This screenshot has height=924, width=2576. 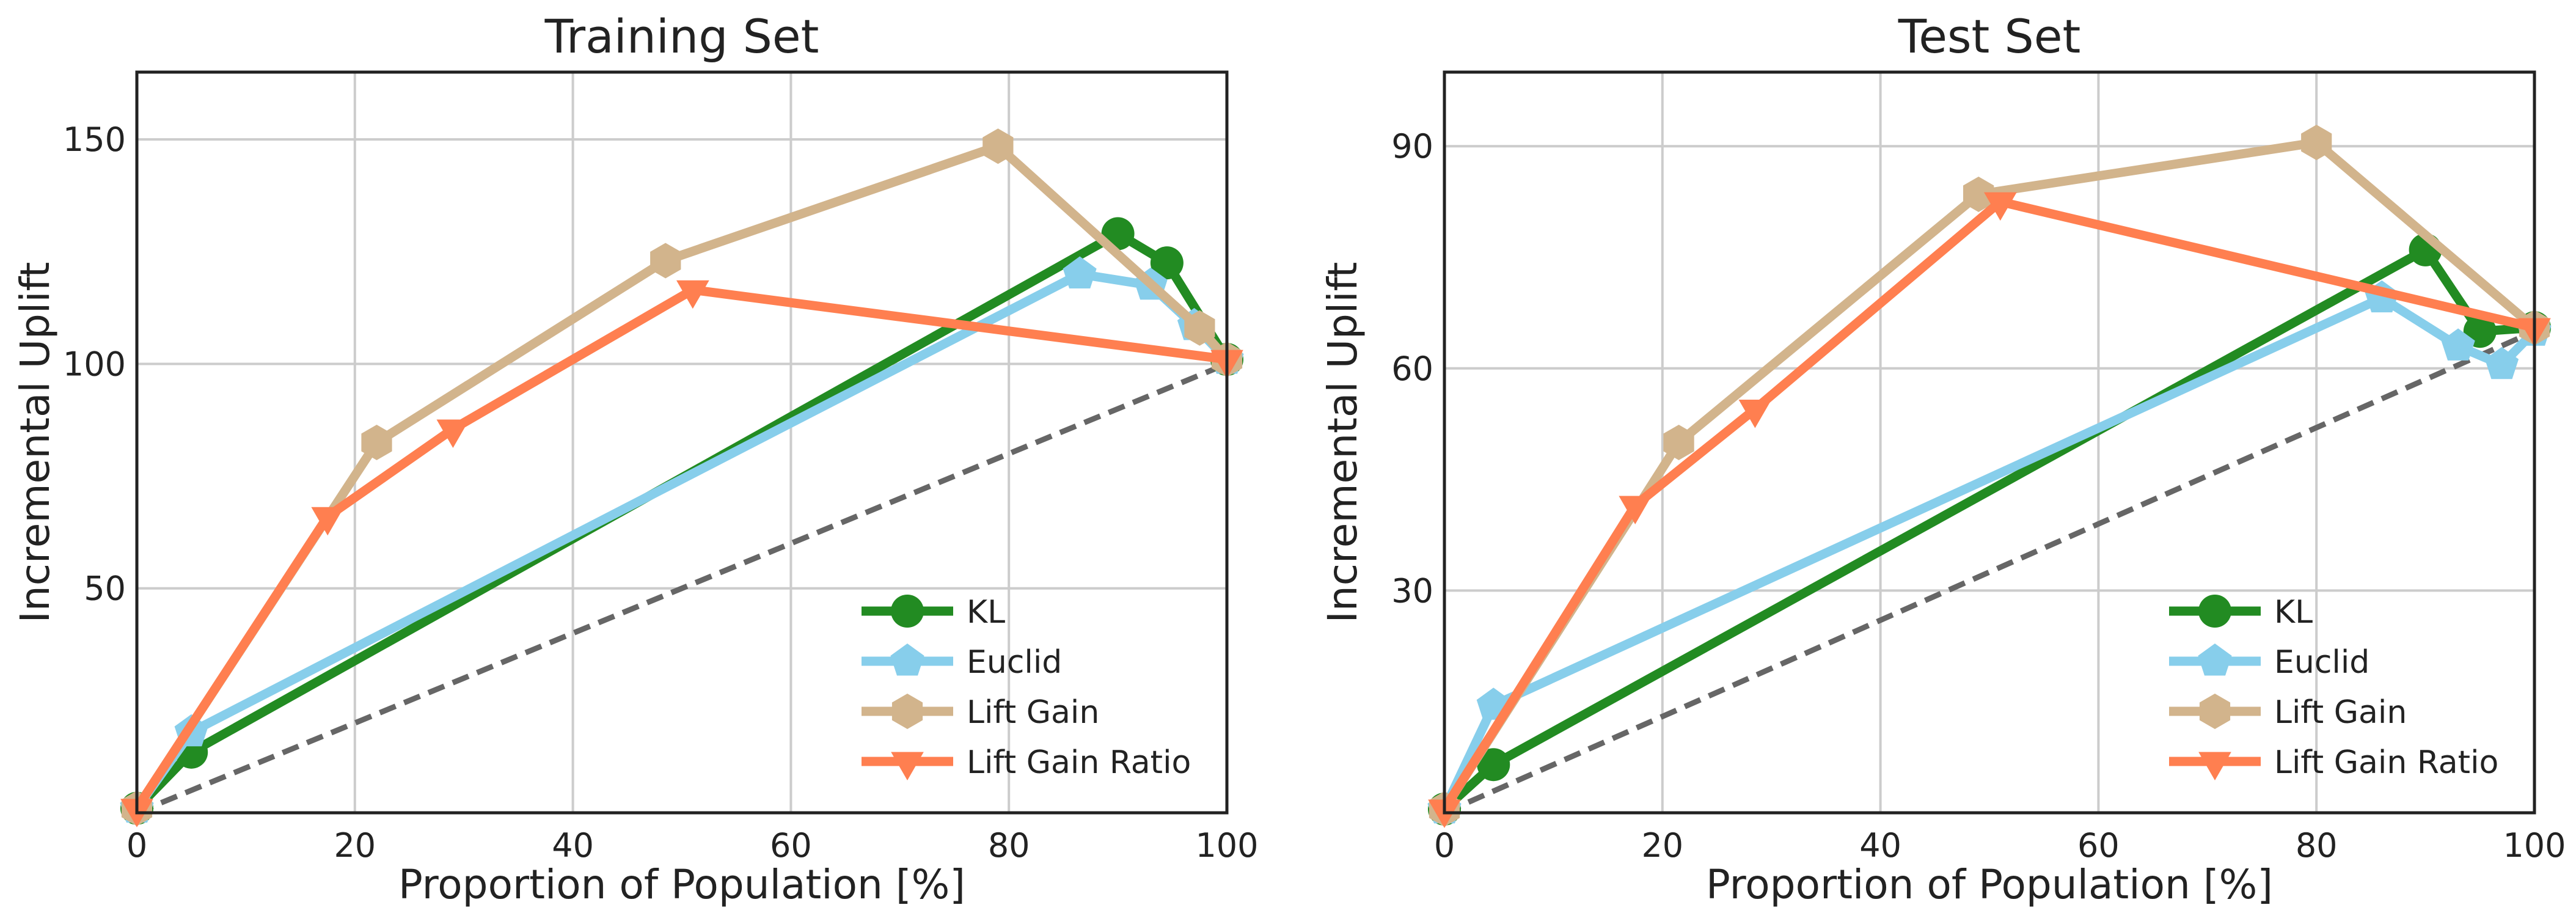 What do you see at coordinates (1412, 369) in the screenshot?
I see `y-tick-label: 60` at bounding box center [1412, 369].